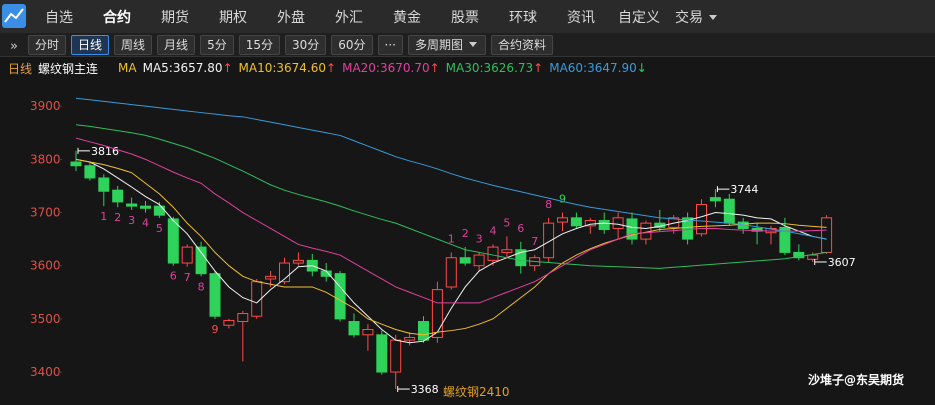 This screenshot has width=935, height=405. What do you see at coordinates (45, 266) in the screenshot?
I see `y-tick-label: 3600` at bounding box center [45, 266].